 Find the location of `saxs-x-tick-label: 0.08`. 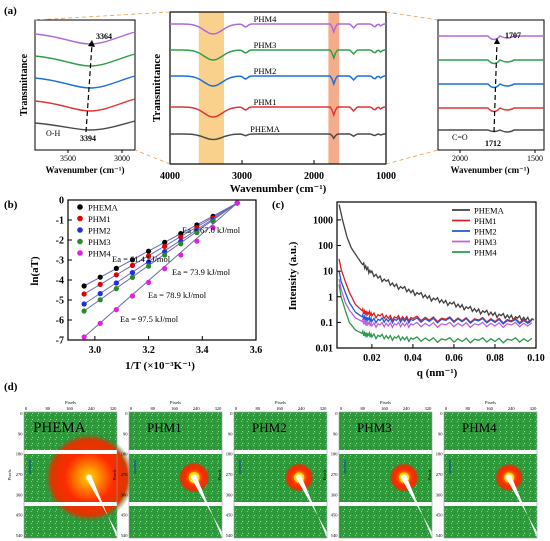

saxs-x-tick-label: 0.08 is located at coordinates (495, 358).